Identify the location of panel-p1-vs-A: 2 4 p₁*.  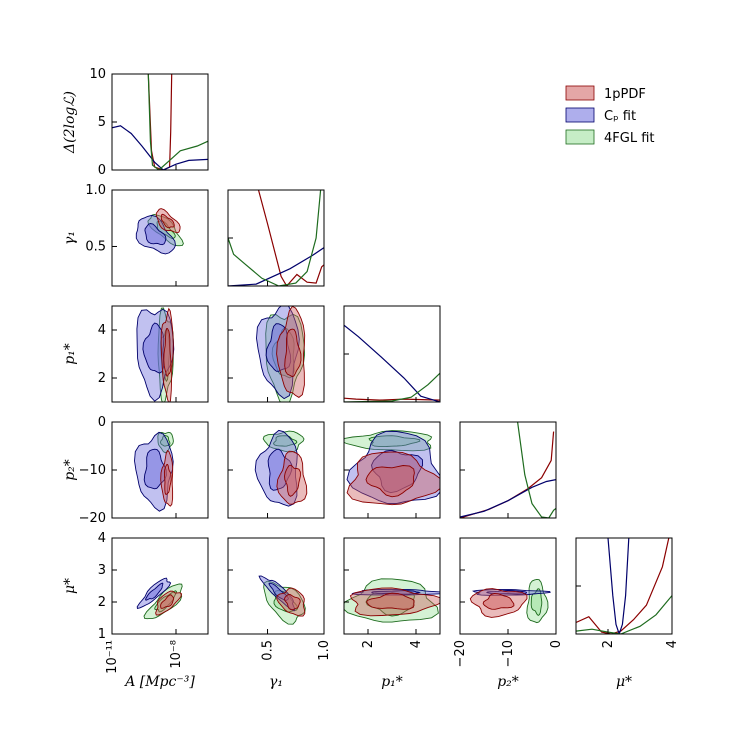
(135, 354).